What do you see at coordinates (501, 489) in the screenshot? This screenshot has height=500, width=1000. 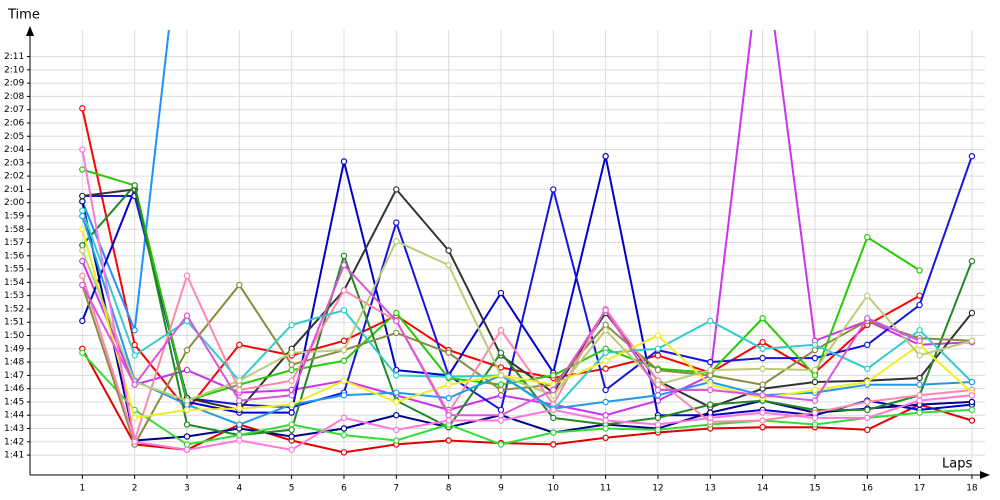 I see `x-tick-label: 9` at bounding box center [501, 489].